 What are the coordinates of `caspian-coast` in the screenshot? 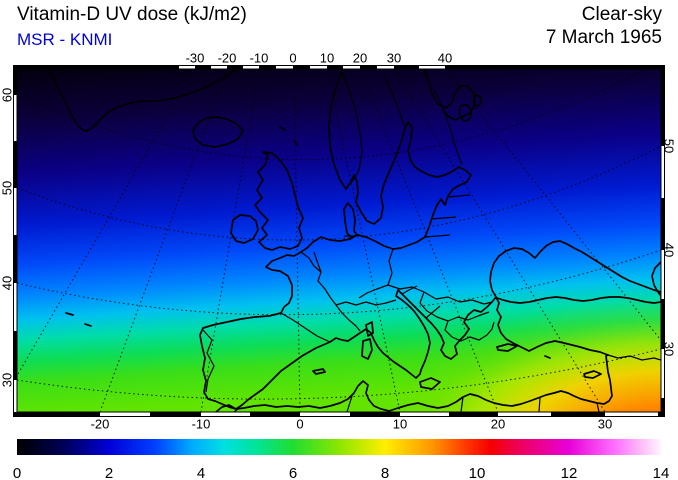 It's located at (656, 279).